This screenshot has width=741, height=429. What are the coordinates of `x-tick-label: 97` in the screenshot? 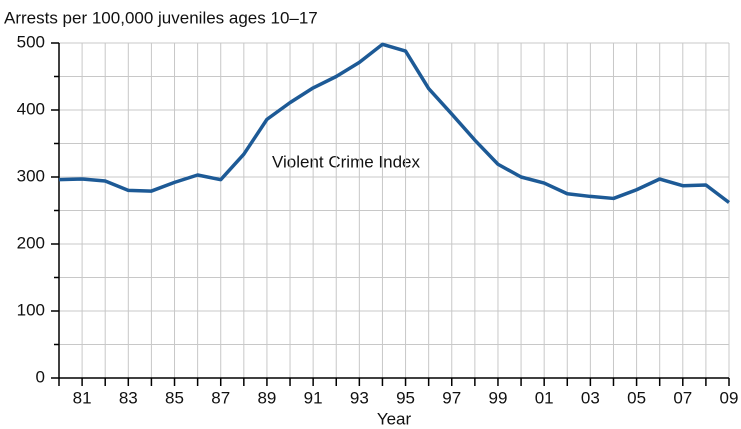 It's located at (451, 397).